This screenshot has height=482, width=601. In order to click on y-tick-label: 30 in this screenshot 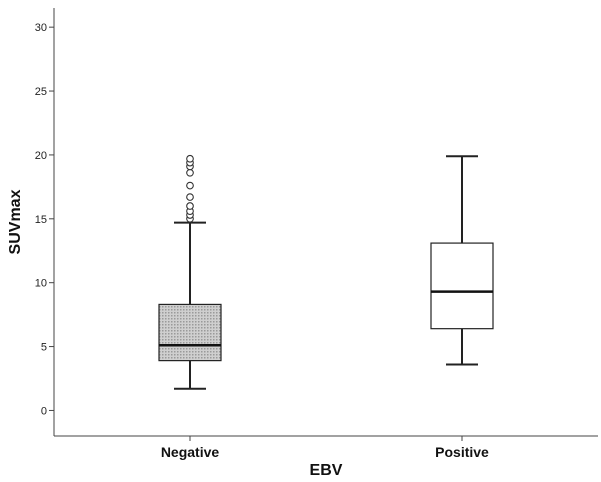, I will do `click(41, 28)`.